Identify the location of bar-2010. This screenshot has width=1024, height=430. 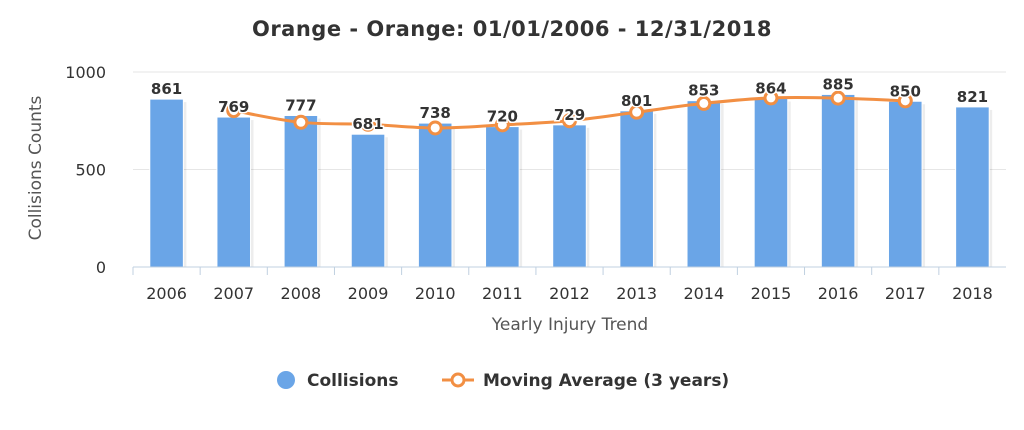
(435, 195).